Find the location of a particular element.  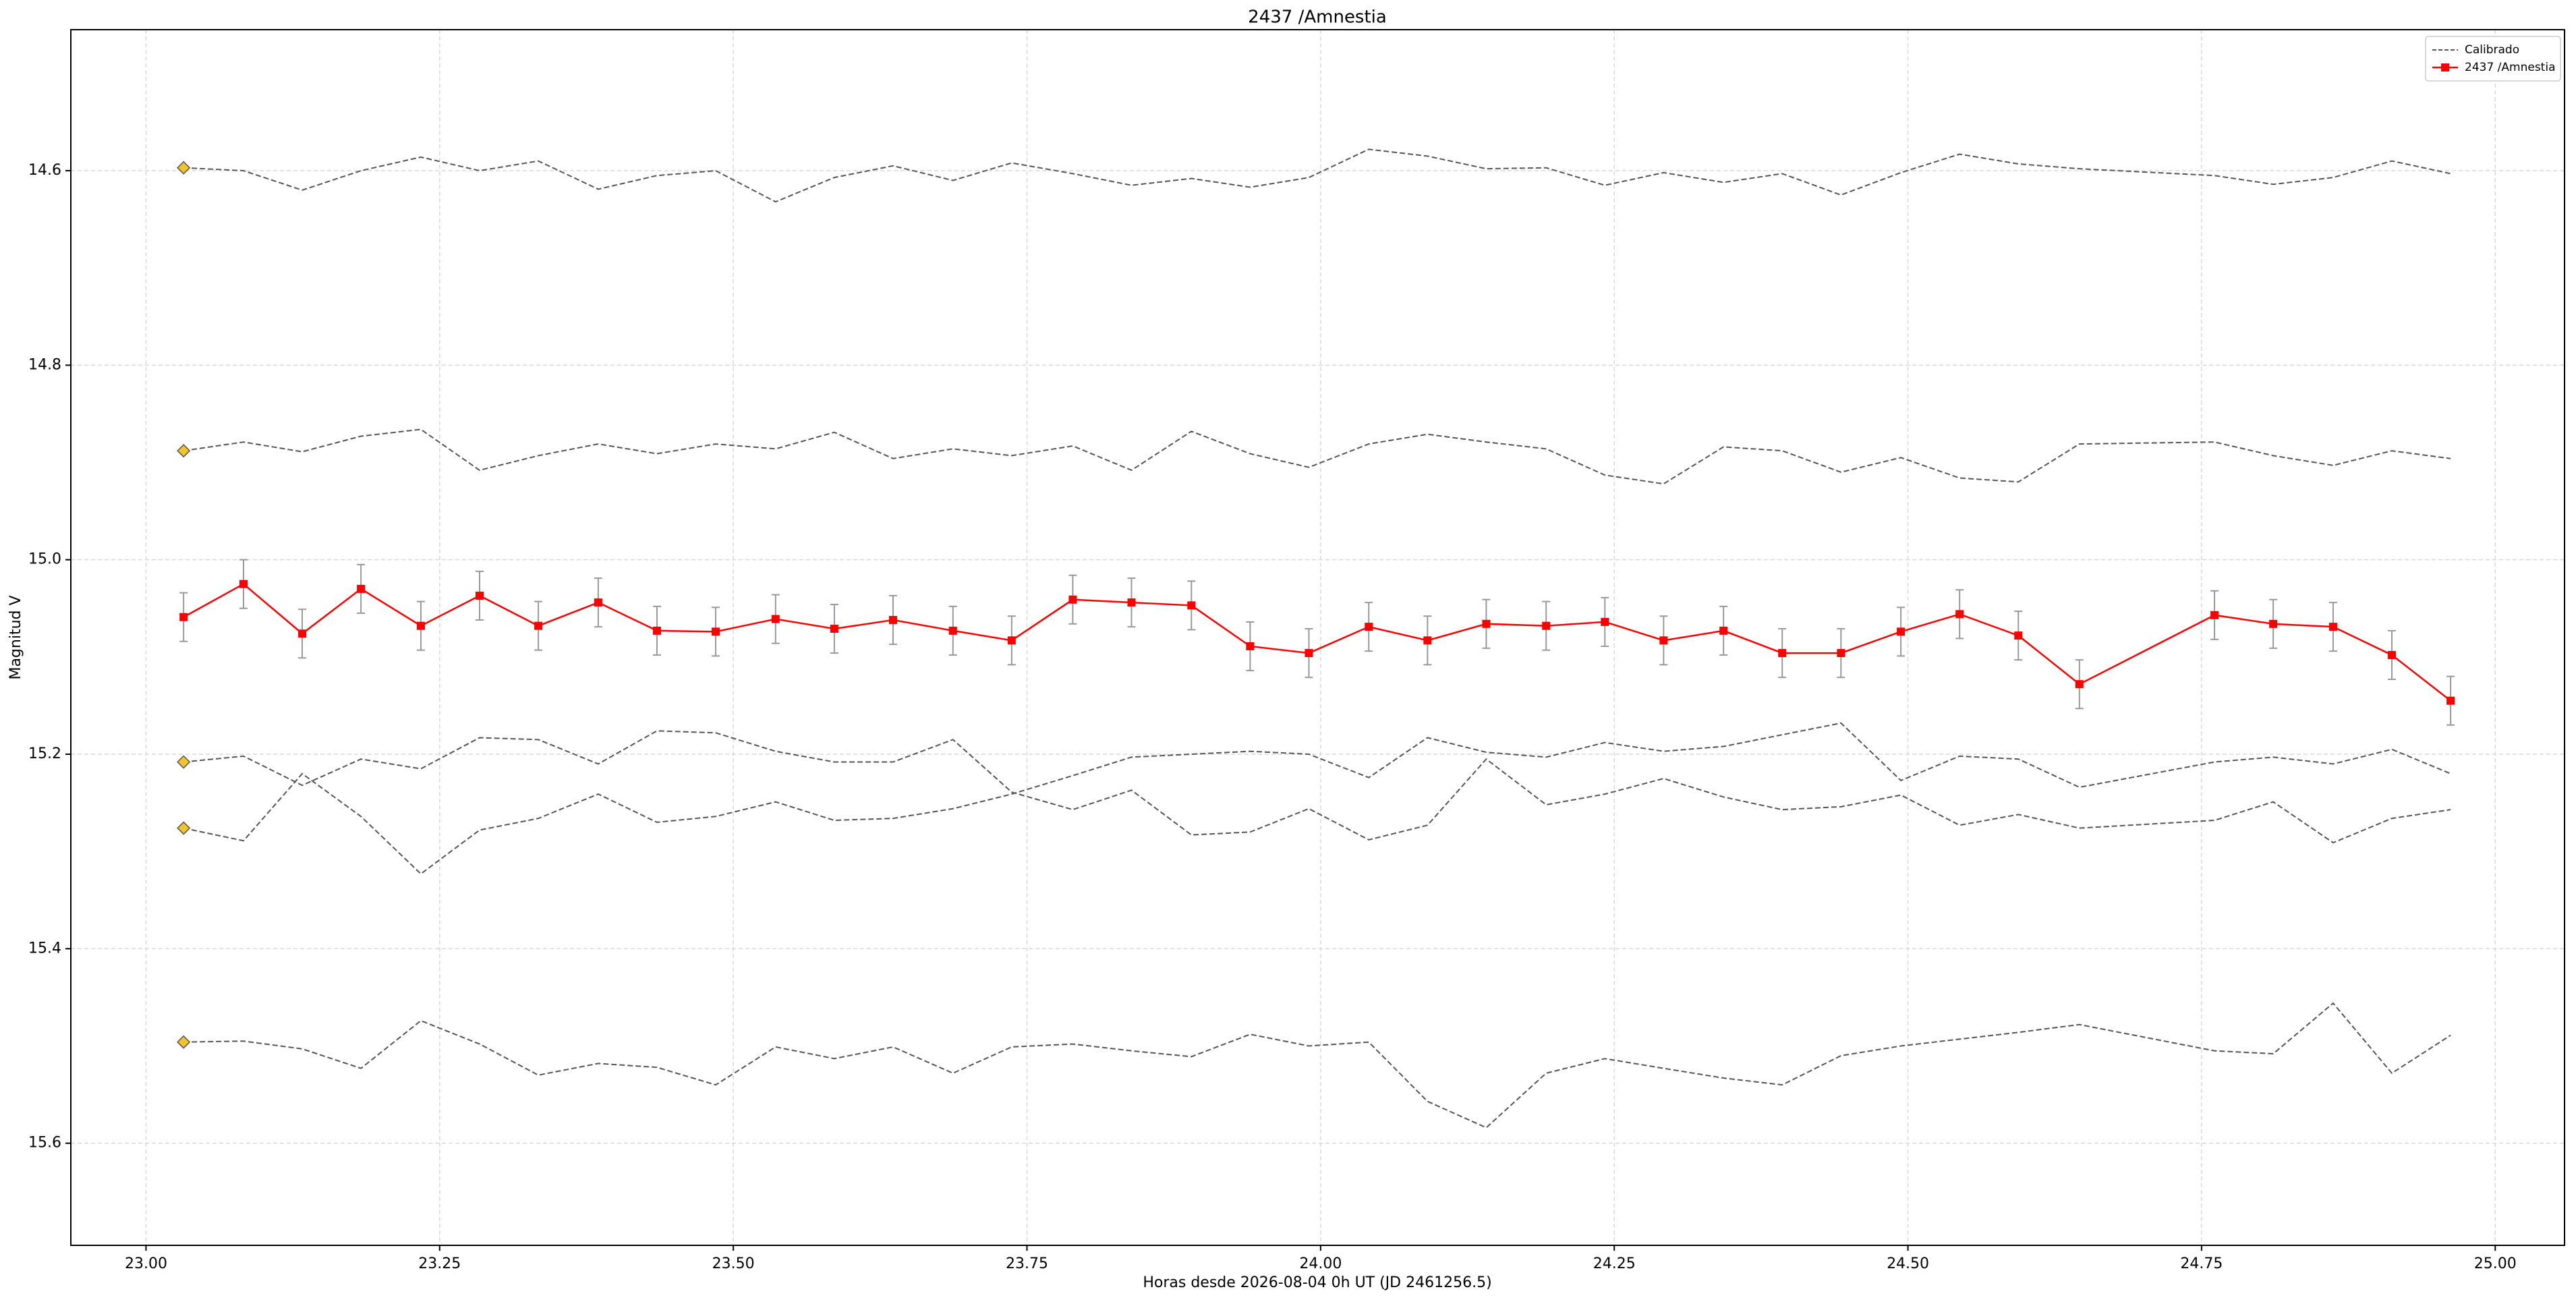

chart-title: 2437 /Amnestia is located at coordinates (1317, 17).